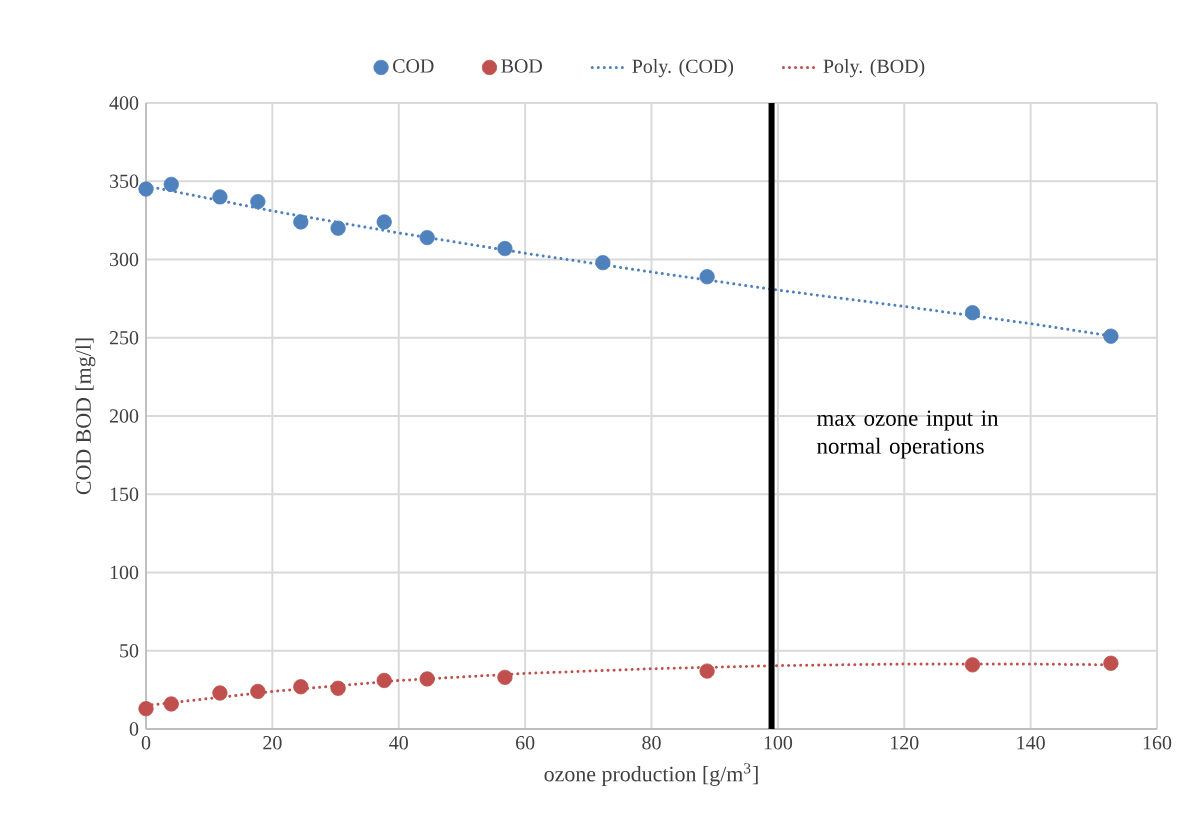  Describe the element at coordinates (124, 494) in the screenshot. I see `y-tick-label: 150` at that location.